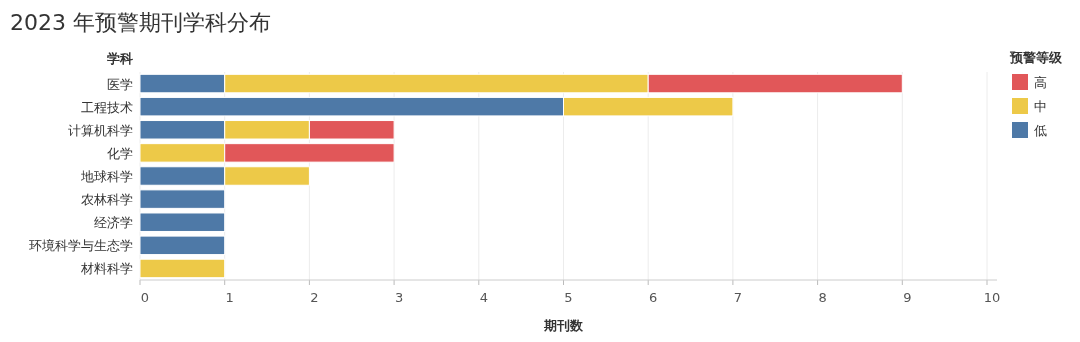 The height and width of the screenshot is (342, 1080). Describe the element at coordinates (106, 176) in the screenshot. I see `y-tick-label: 地球科学` at that location.